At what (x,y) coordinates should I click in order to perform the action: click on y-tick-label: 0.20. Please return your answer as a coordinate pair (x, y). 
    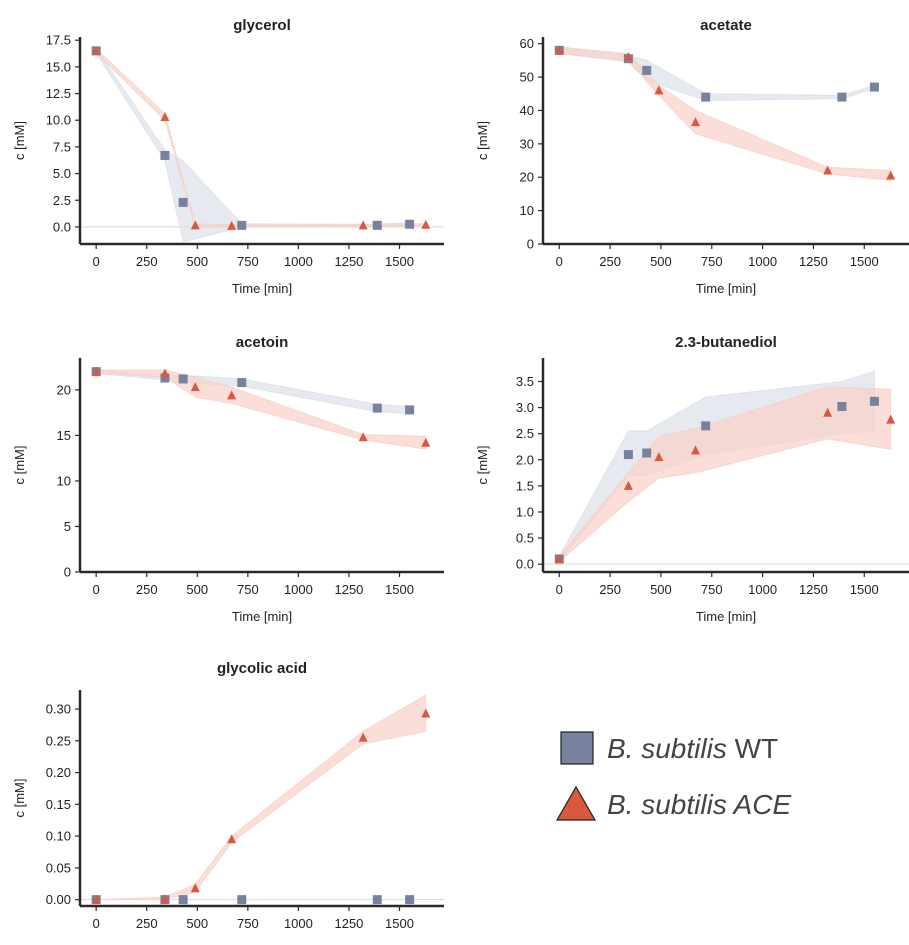
    Looking at the image, I should click on (58, 772).